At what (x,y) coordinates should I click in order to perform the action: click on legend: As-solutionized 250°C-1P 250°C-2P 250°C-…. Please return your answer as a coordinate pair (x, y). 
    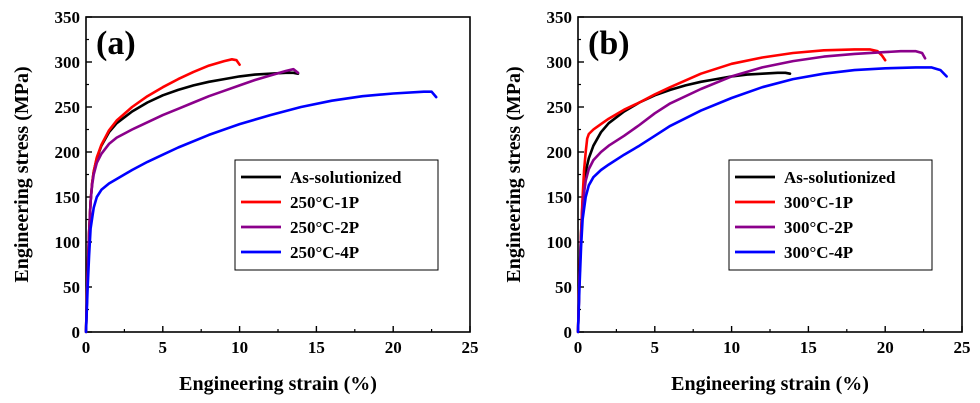
    Looking at the image, I should click on (336, 215).